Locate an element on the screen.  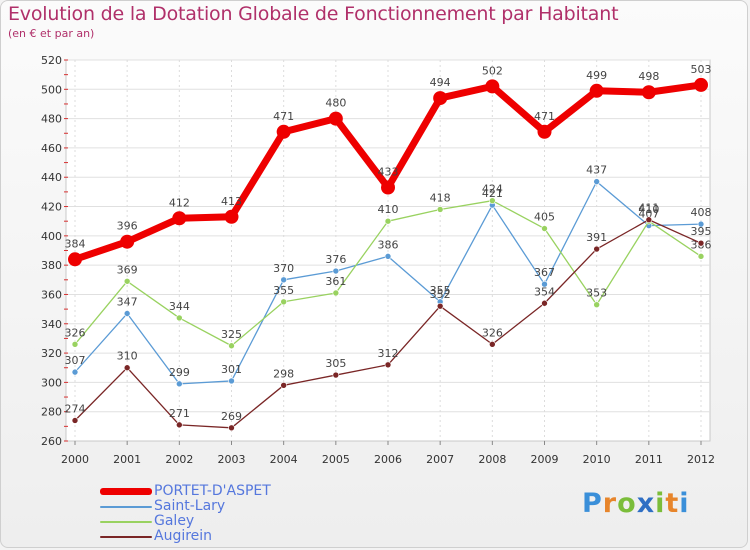
y-tick-label: 480 is located at coordinates (51, 119).